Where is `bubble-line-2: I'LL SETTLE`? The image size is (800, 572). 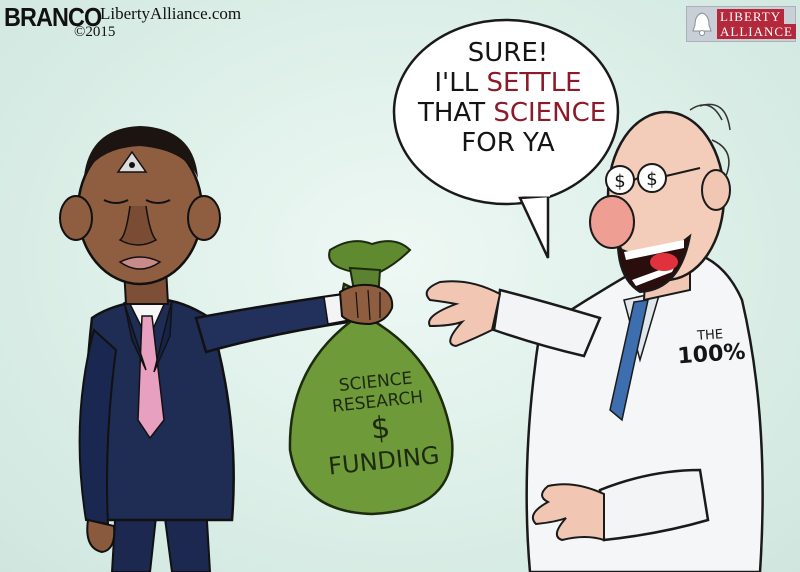 bubble-line-2: I'LL SETTLE is located at coordinates (508, 83).